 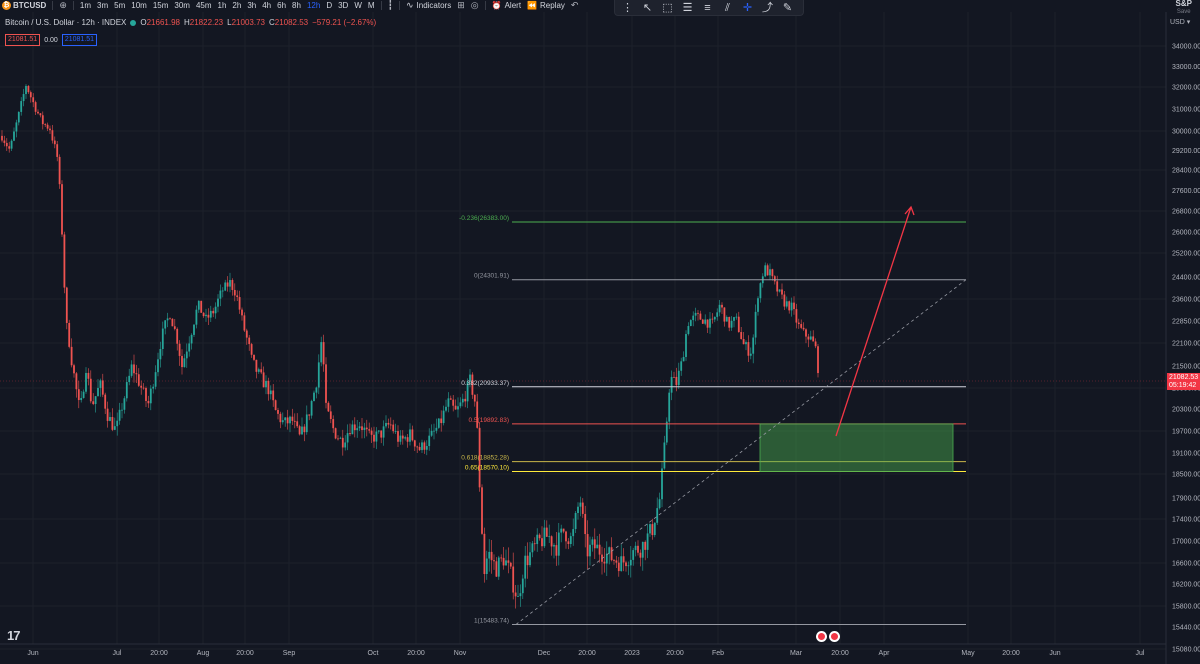 I want to click on interval-8h: 8h, so click(x=296, y=5).